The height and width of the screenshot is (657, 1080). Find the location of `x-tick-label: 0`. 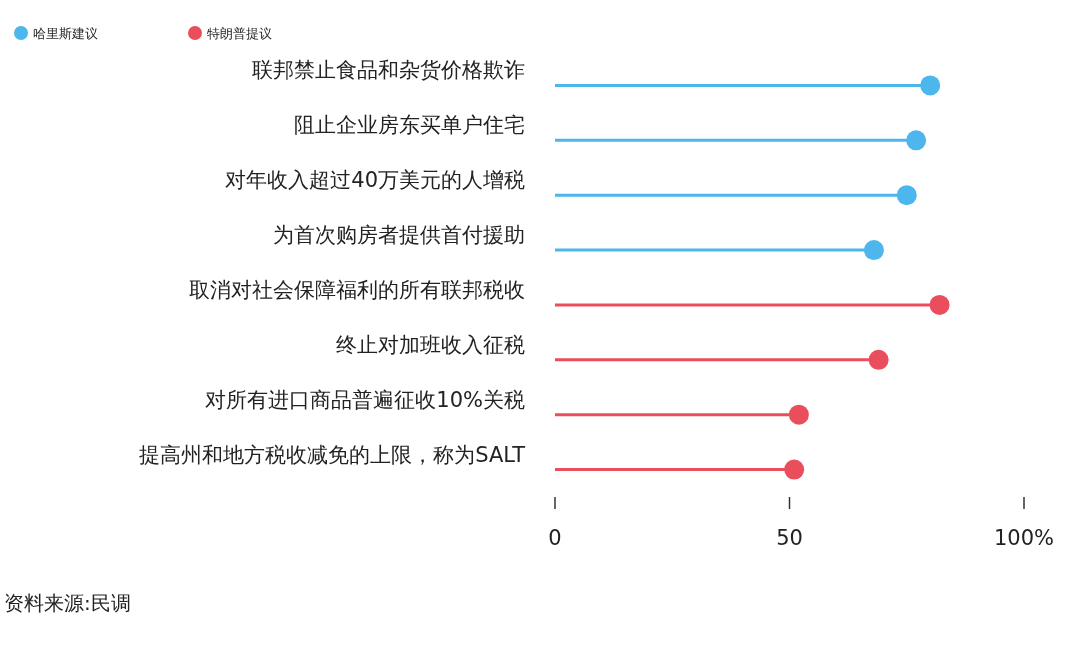

x-tick-label: 0 is located at coordinates (555, 538).